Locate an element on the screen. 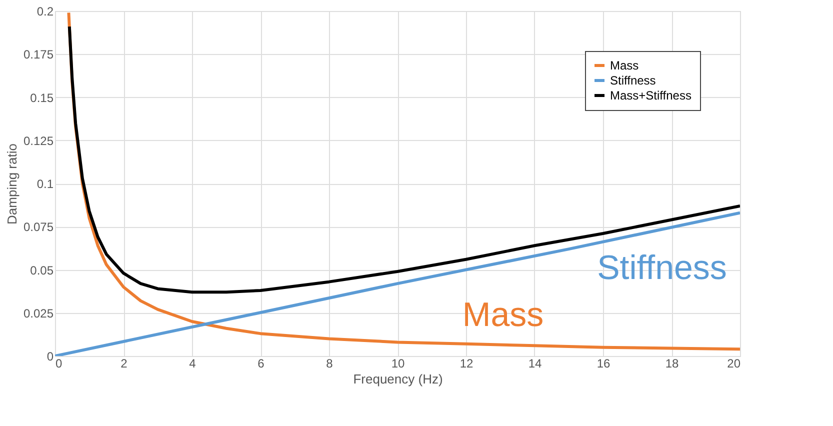 The width and height of the screenshot is (833, 426). annotation: Mass is located at coordinates (503, 315).